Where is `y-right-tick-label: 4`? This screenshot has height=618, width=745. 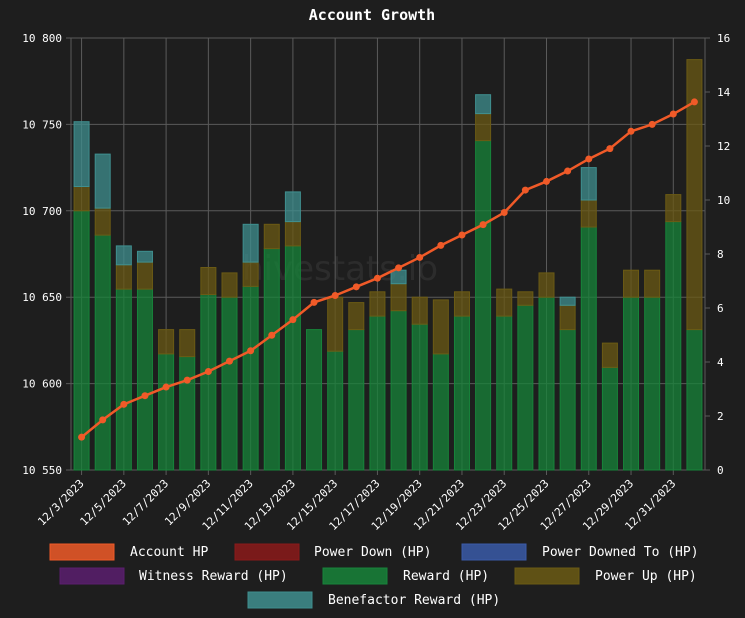 y-right-tick-label: 4 is located at coordinates (720, 362).